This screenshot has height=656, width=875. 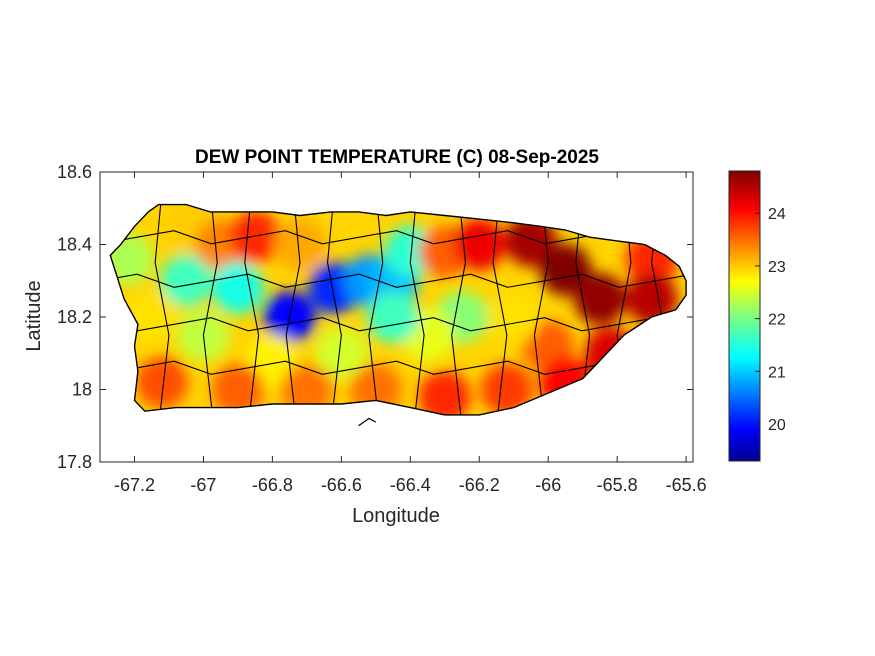 I want to click on colorbar-gradient, so click(x=744, y=316).